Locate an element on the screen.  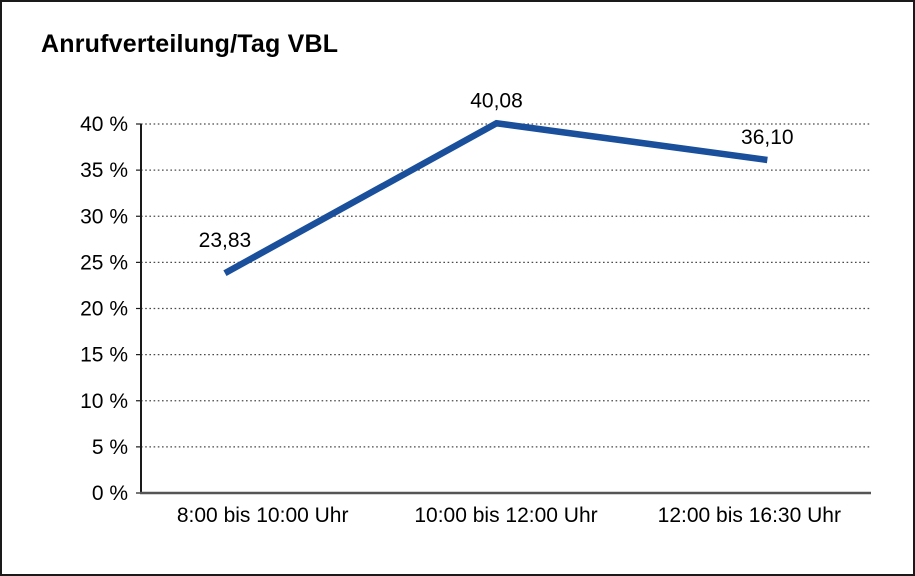
chart-title: Anrufverteilung/Tag VBL is located at coordinates (190, 44).